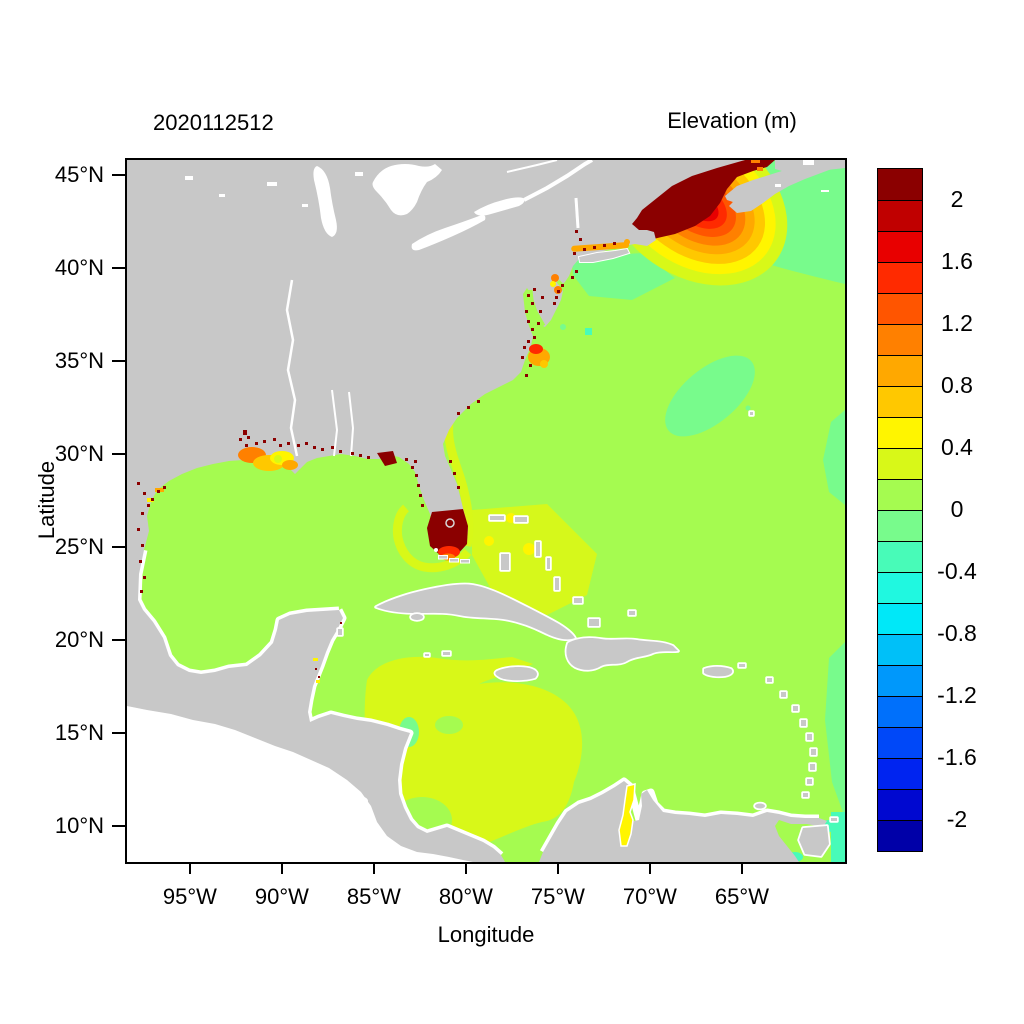 This screenshot has height=1024, width=1024. I want to click on colorbar-tick-label: -0.4, so click(957, 571).